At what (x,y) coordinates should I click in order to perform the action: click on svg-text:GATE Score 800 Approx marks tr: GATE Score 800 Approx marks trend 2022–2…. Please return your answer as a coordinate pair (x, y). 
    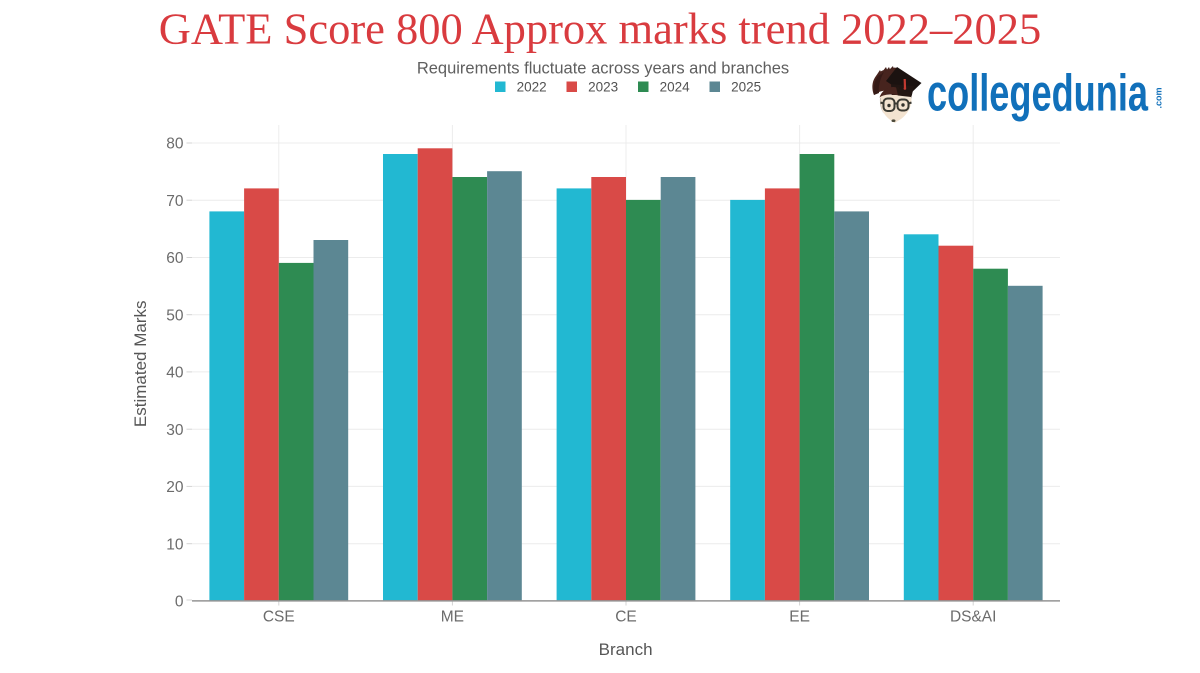
    Looking at the image, I should click on (600, 28).